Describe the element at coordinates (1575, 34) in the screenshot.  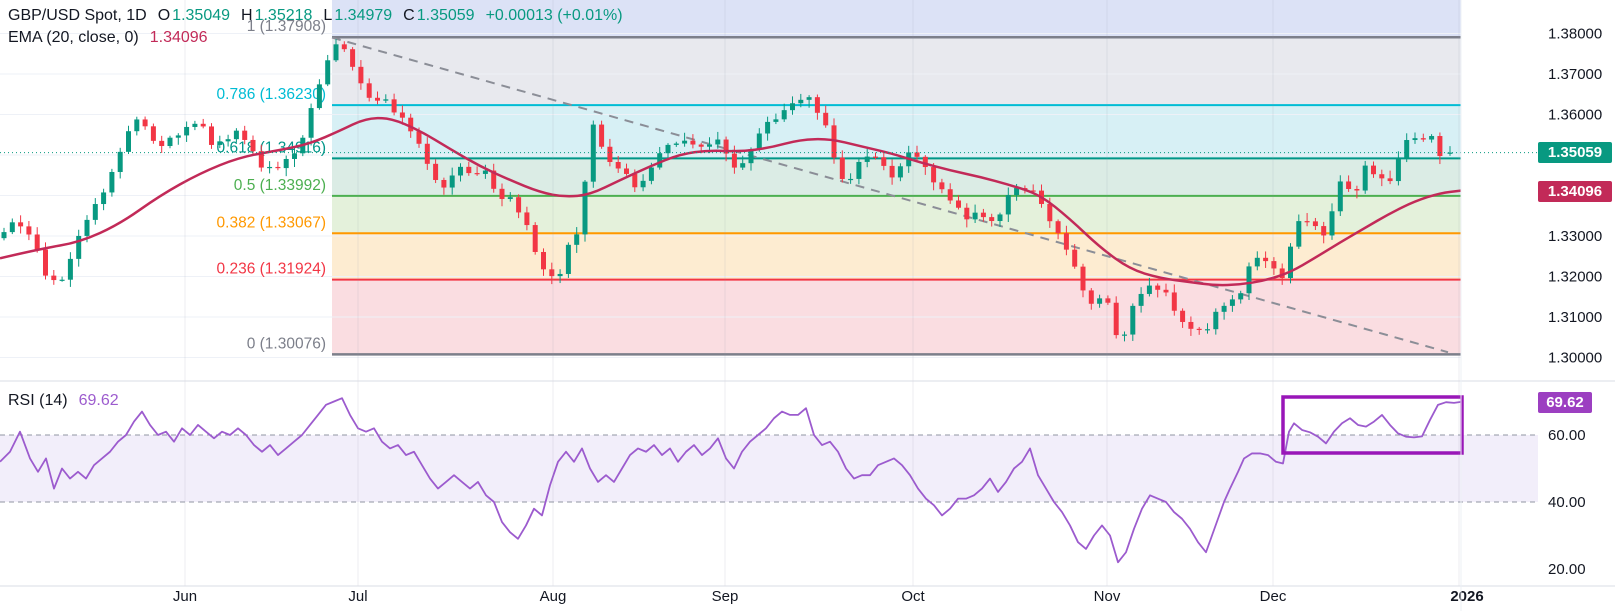
I see `price-axis-label: 1.38000` at that location.